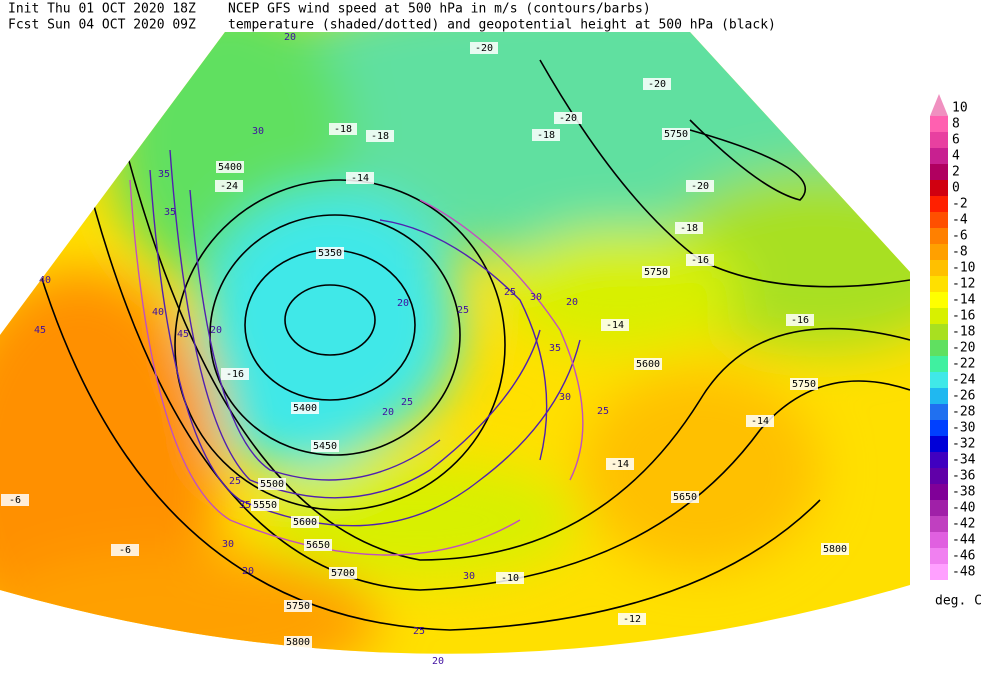 The width and height of the screenshot is (1000, 680). I want to click on temperature-label: -14, so click(360, 178).